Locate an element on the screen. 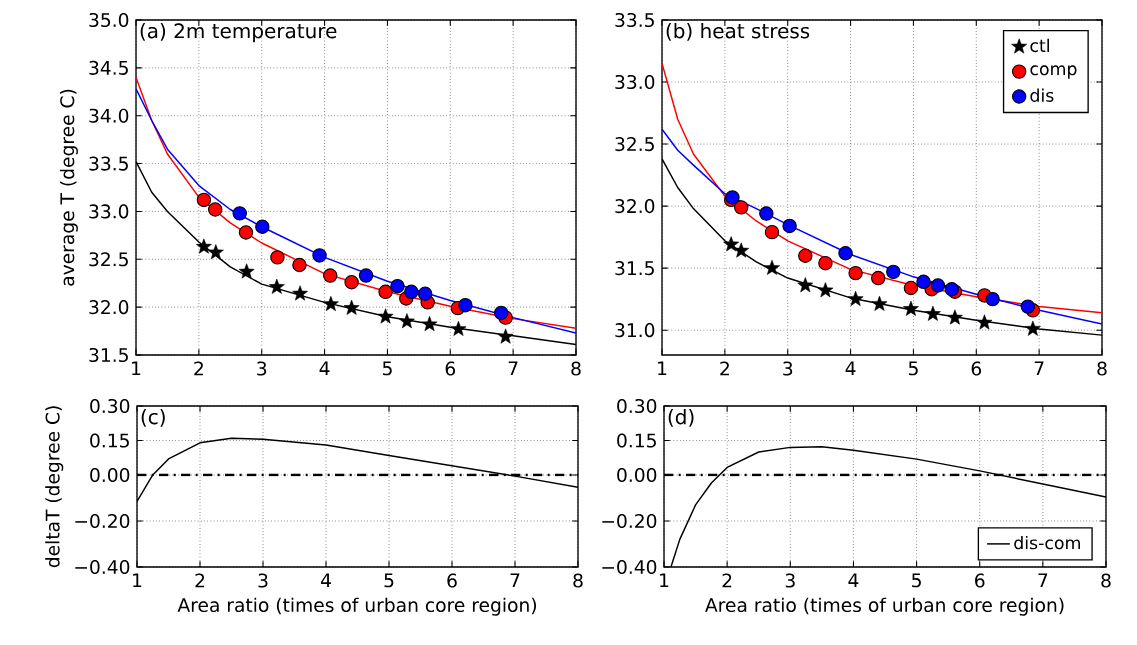 This screenshot has width=1137, height=645. line-series is located at coordinates (882, 226).